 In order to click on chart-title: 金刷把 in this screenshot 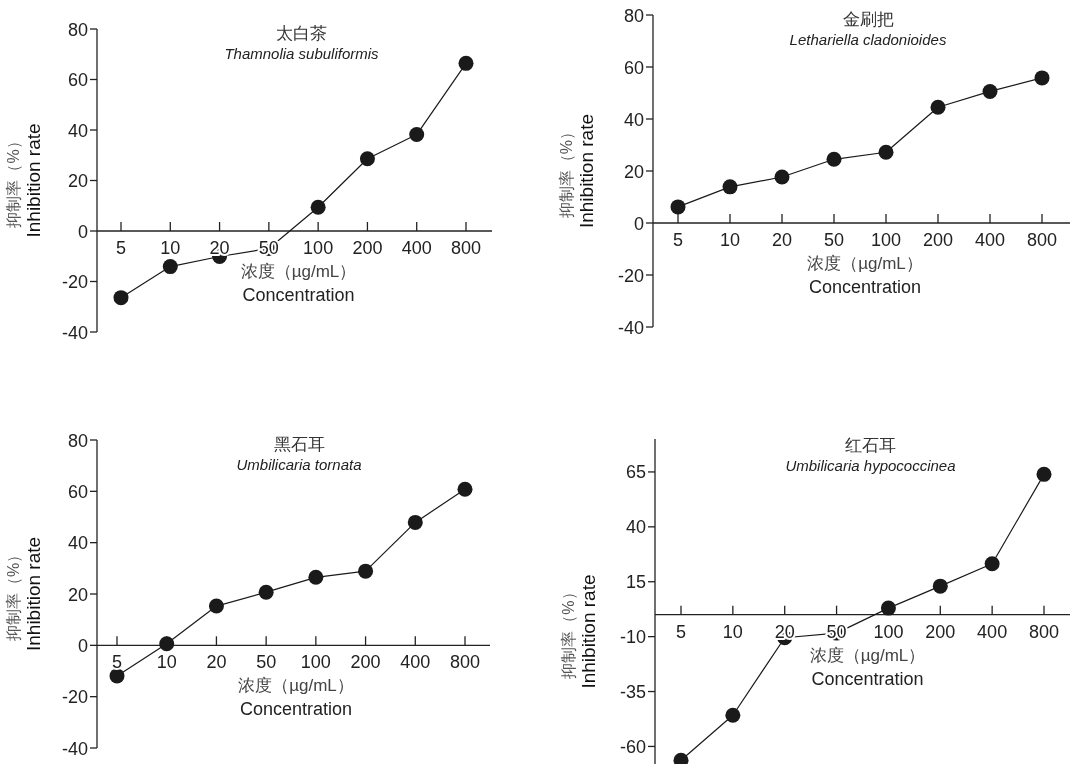, I will do `click(868, 19)`.